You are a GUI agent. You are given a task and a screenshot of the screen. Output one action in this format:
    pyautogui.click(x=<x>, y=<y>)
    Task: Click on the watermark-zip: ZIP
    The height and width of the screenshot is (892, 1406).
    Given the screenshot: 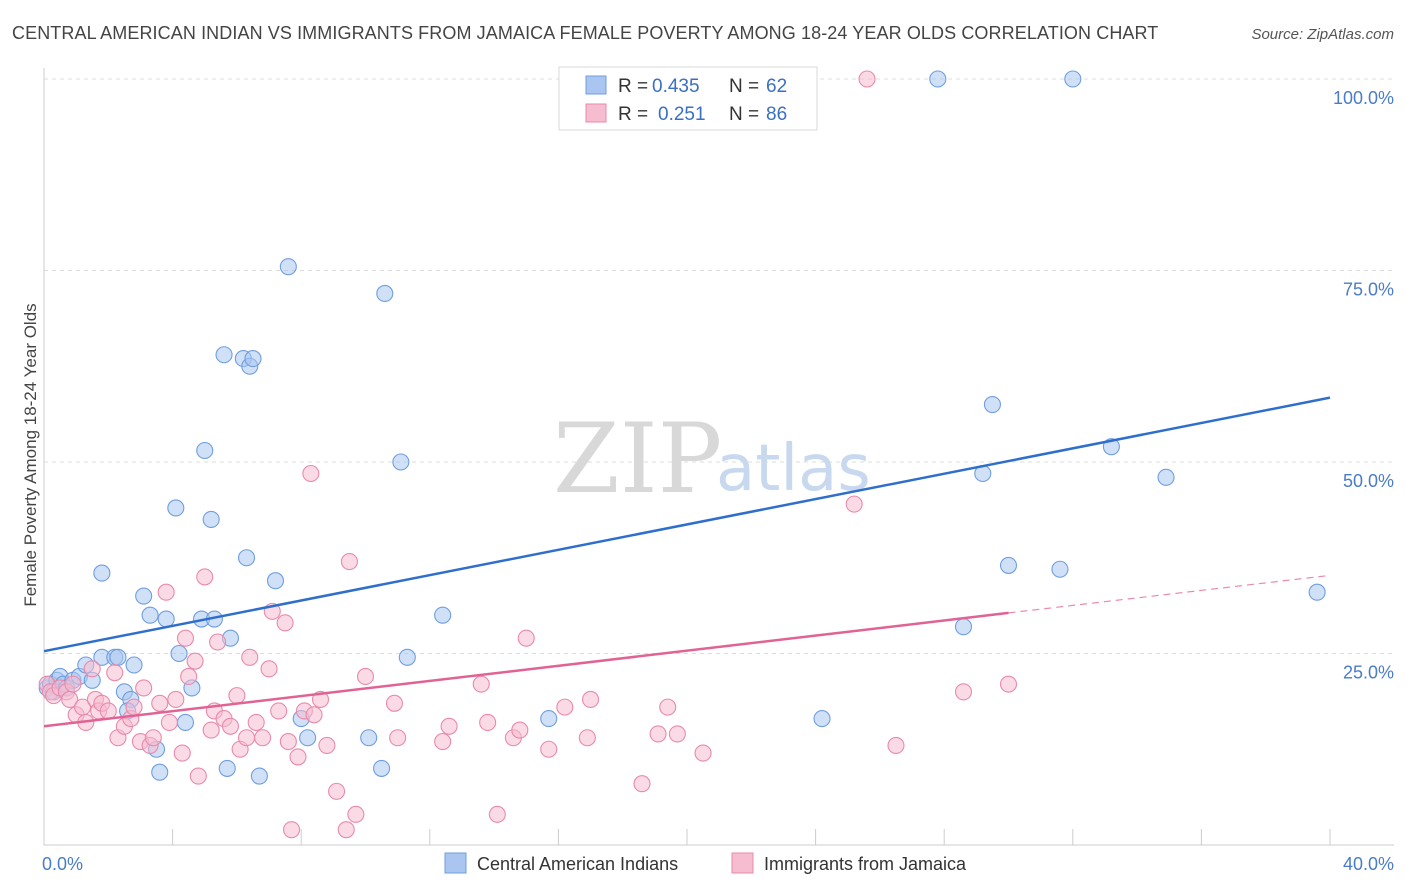 What is the action you would take?
    pyautogui.click(x=637, y=459)
    